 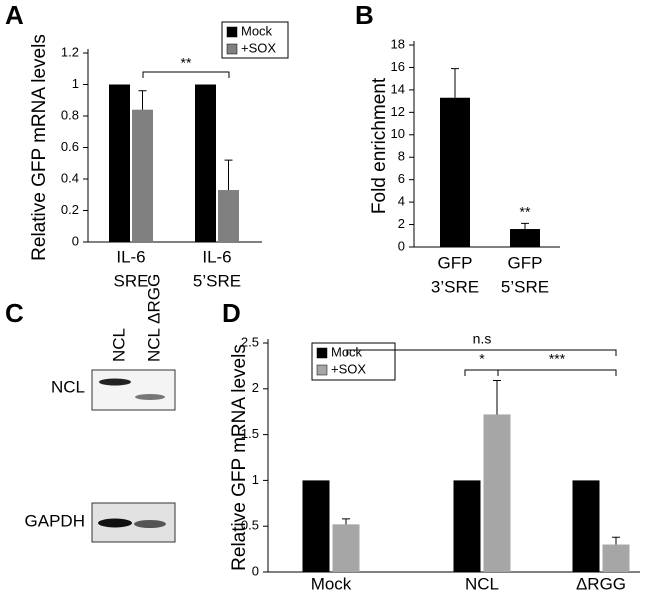 What do you see at coordinates (398, 133) in the screenshot?
I see `y-tick-label: 10` at bounding box center [398, 133].